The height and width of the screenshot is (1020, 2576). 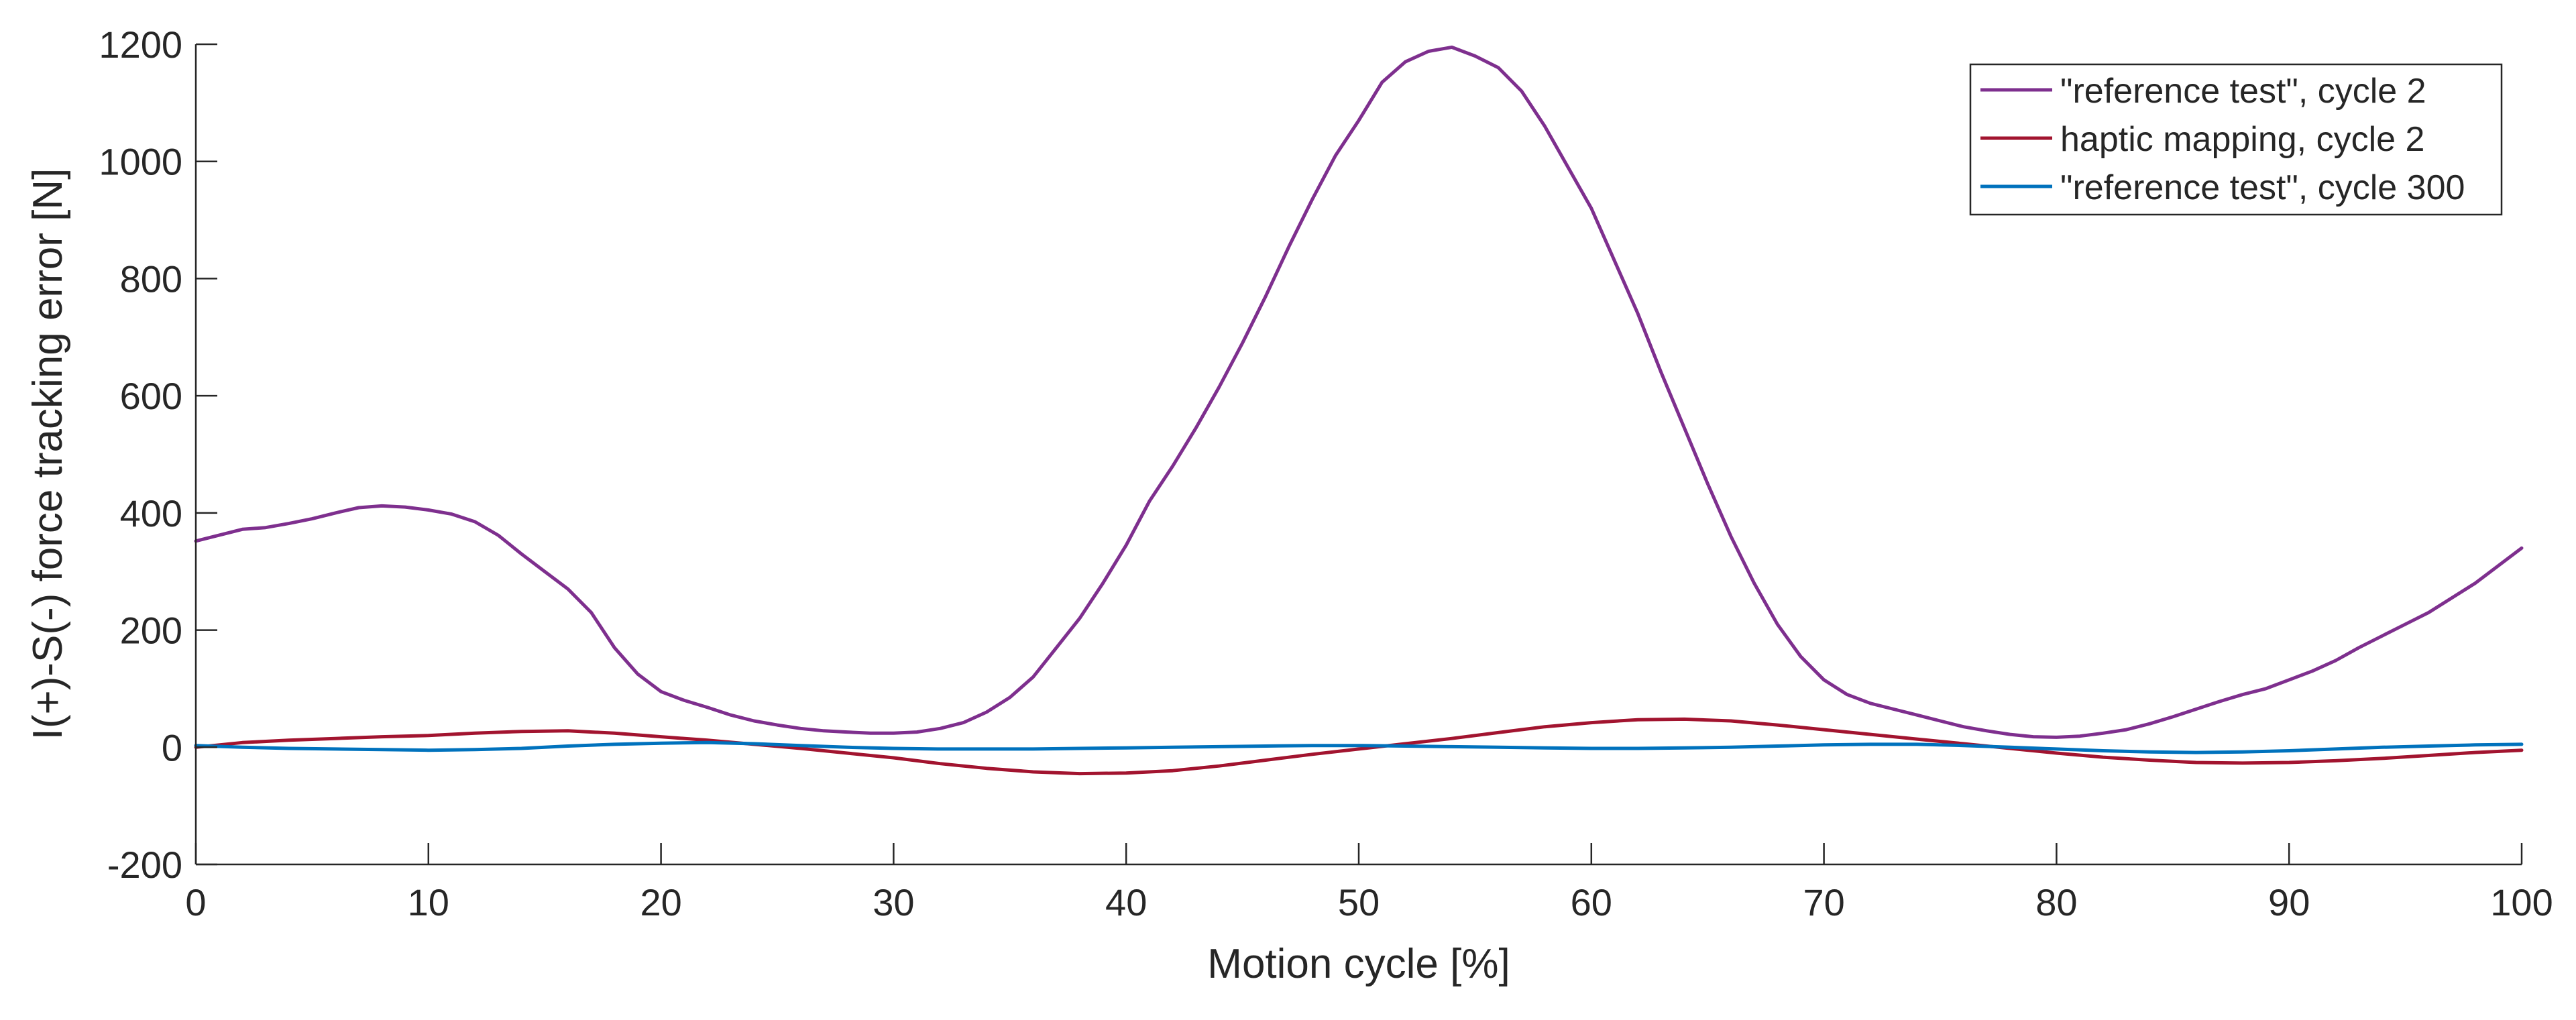 I want to click on x-tick-label: 90, so click(x=2289, y=902).